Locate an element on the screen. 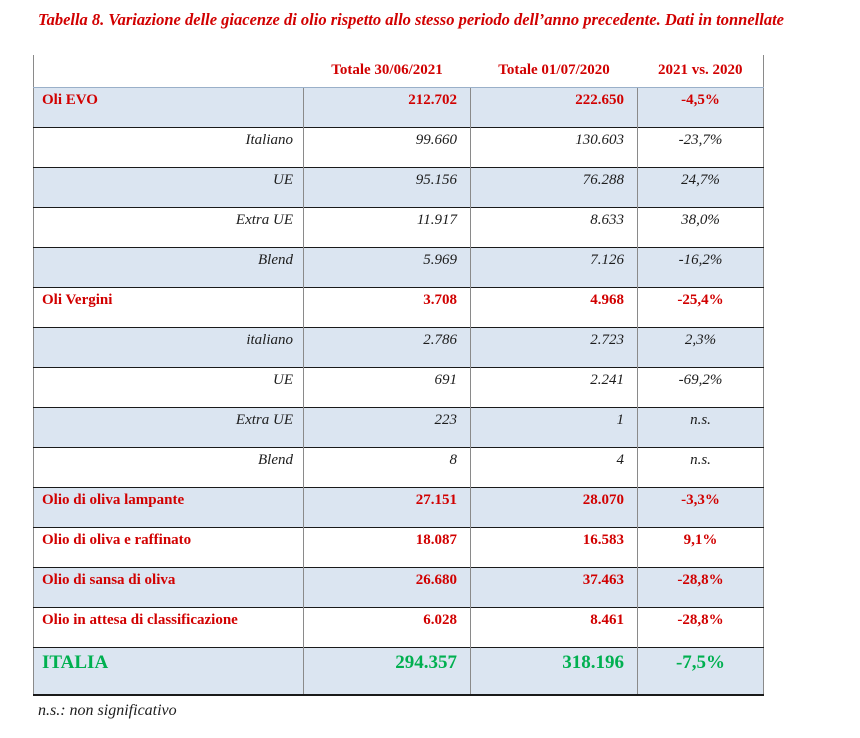 The image size is (860, 738). row-label: Olio in attesa di classificazione is located at coordinates (168, 626).